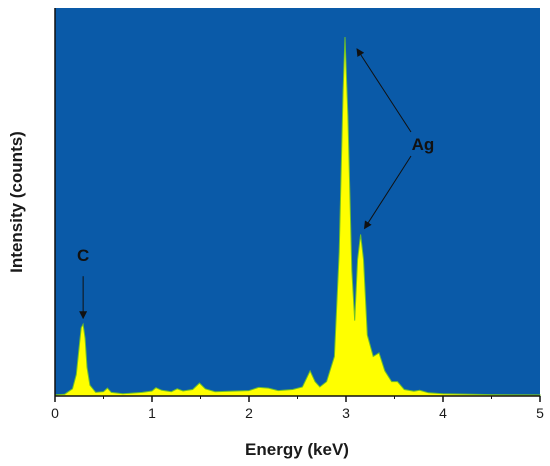 Image resolution: width=550 pixels, height=466 pixels. Describe the element at coordinates (16, 202) in the screenshot. I see `y-axis-label: Intensity (counts)` at that location.